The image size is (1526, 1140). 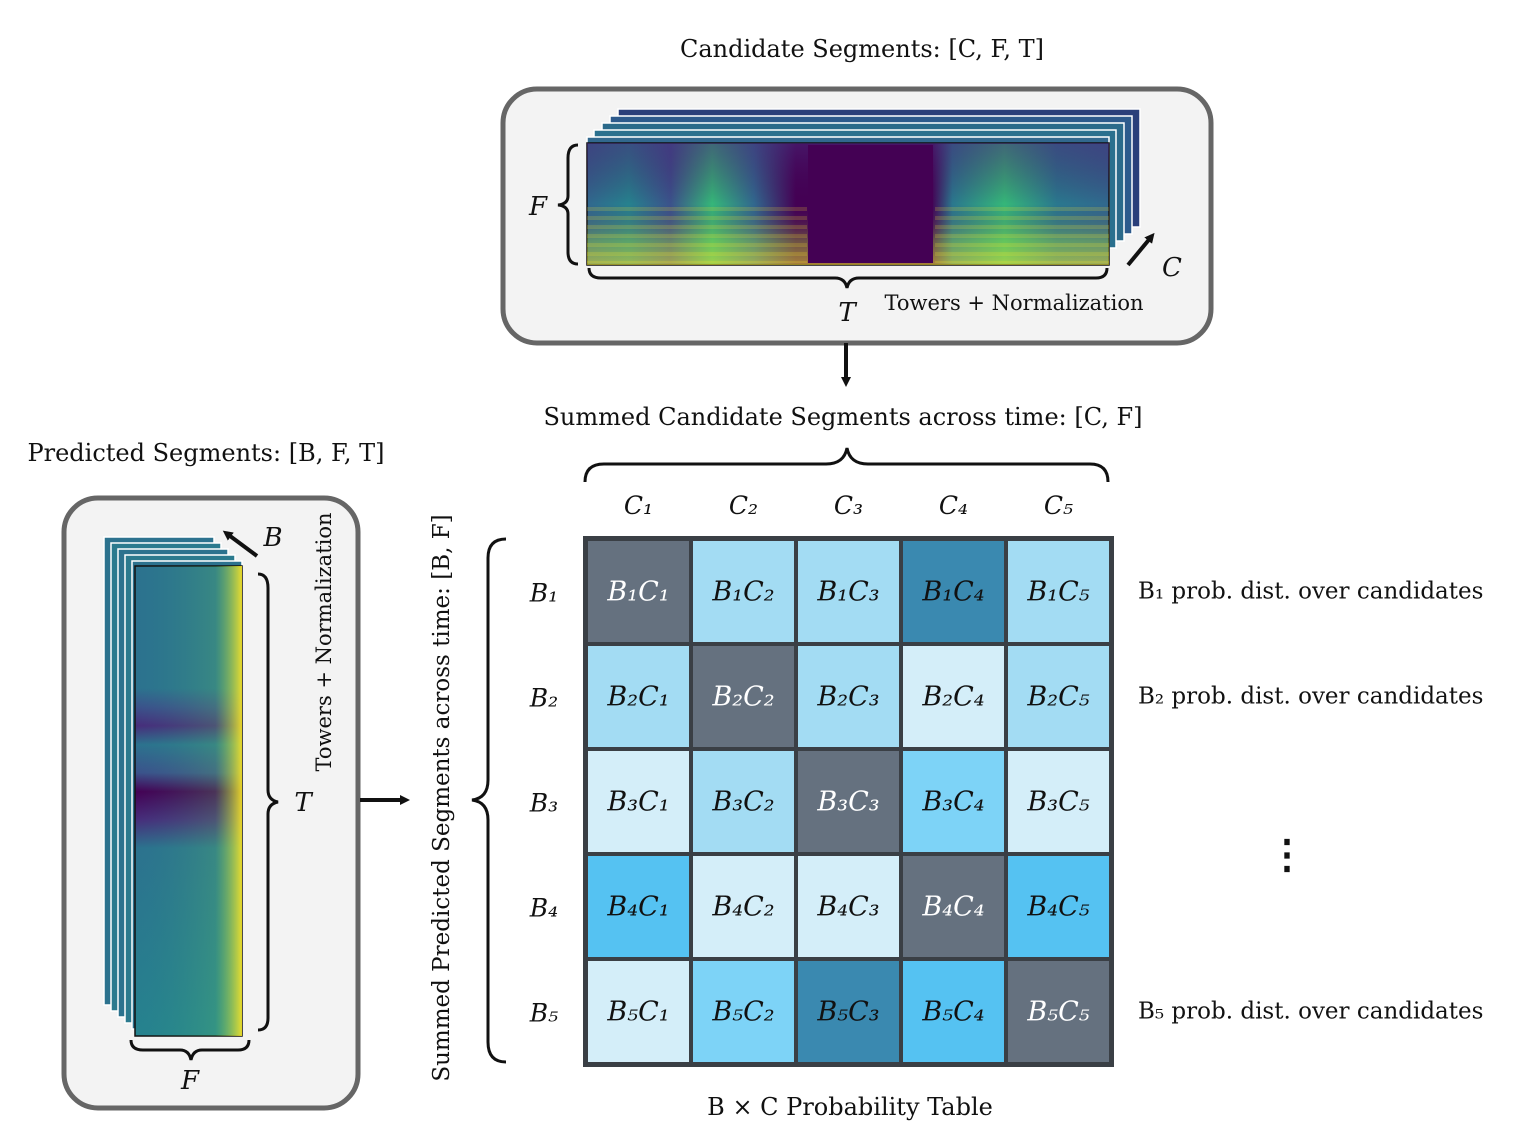 I want to click on rows-brace, so click(x=489, y=800).